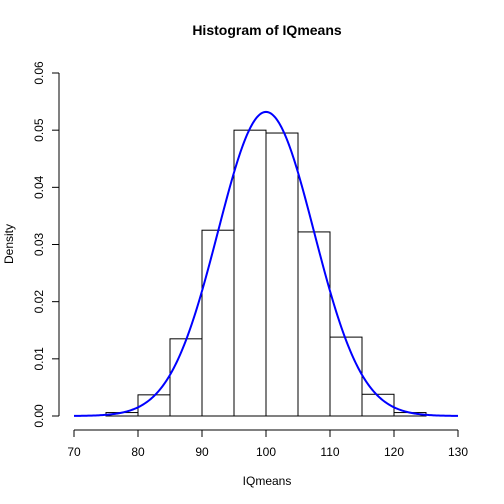 This screenshot has width=504, height=504. I want to click on y-tick-label: 0.01, so click(39, 359).